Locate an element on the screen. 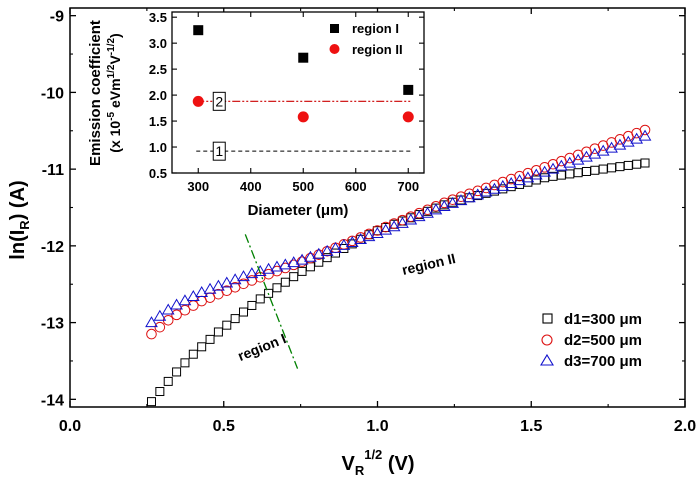 This screenshot has width=700, height=481. main-y-tick-label: -9 is located at coordinates (57, 17).